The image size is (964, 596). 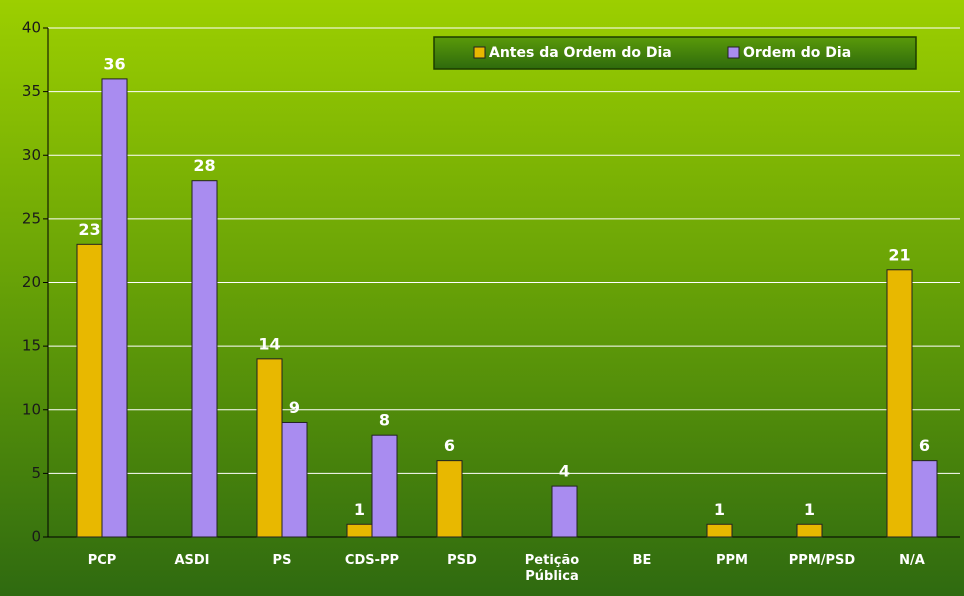 What do you see at coordinates (31, 282) in the screenshot?
I see `y-tick-label: 20` at bounding box center [31, 282].